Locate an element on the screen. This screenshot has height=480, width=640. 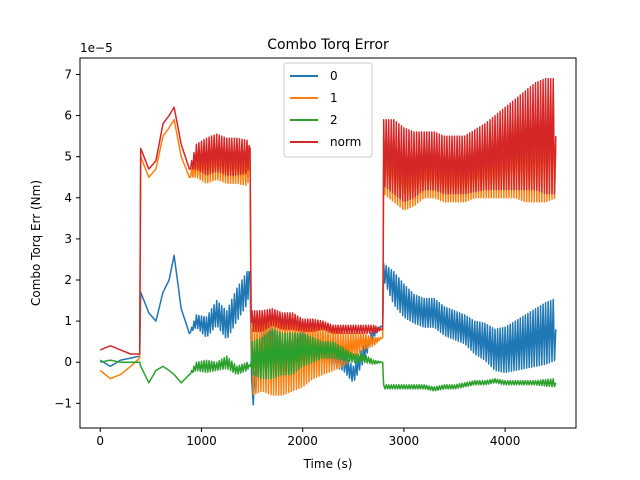
x-tick-label: 4000 is located at coordinates (505, 441).